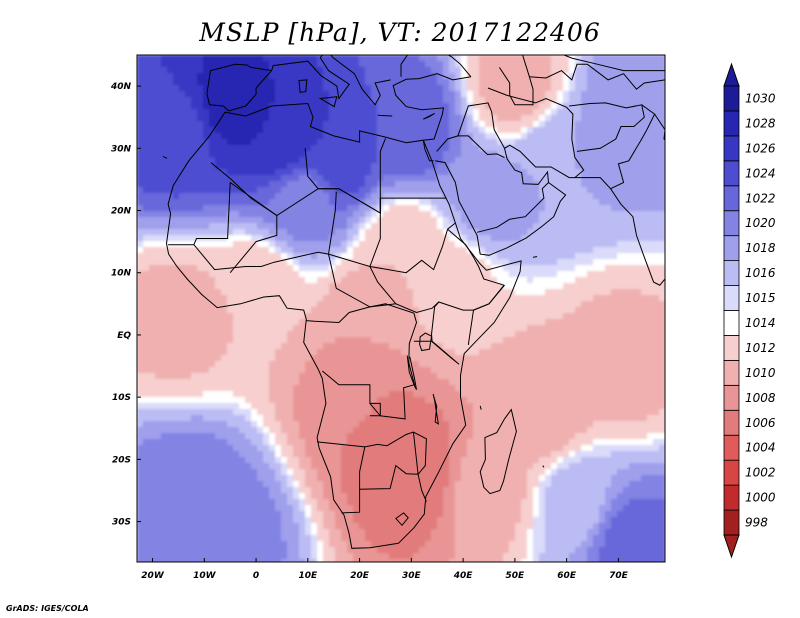  Describe the element at coordinates (731, 546) in the screenshot. I see `colorbar-min-triangle` at that location.